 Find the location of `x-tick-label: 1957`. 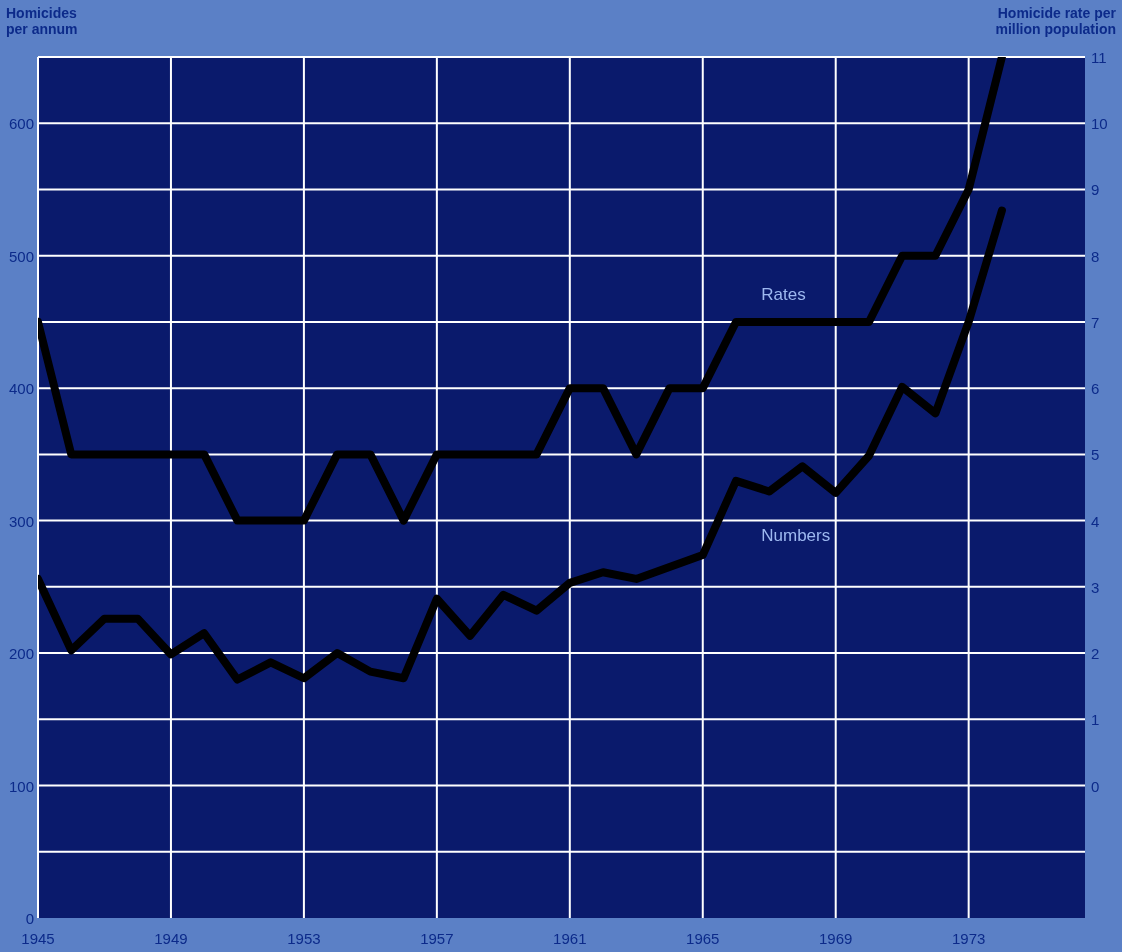

x-tick-label: 1957 is located at coordinates (437, 938).